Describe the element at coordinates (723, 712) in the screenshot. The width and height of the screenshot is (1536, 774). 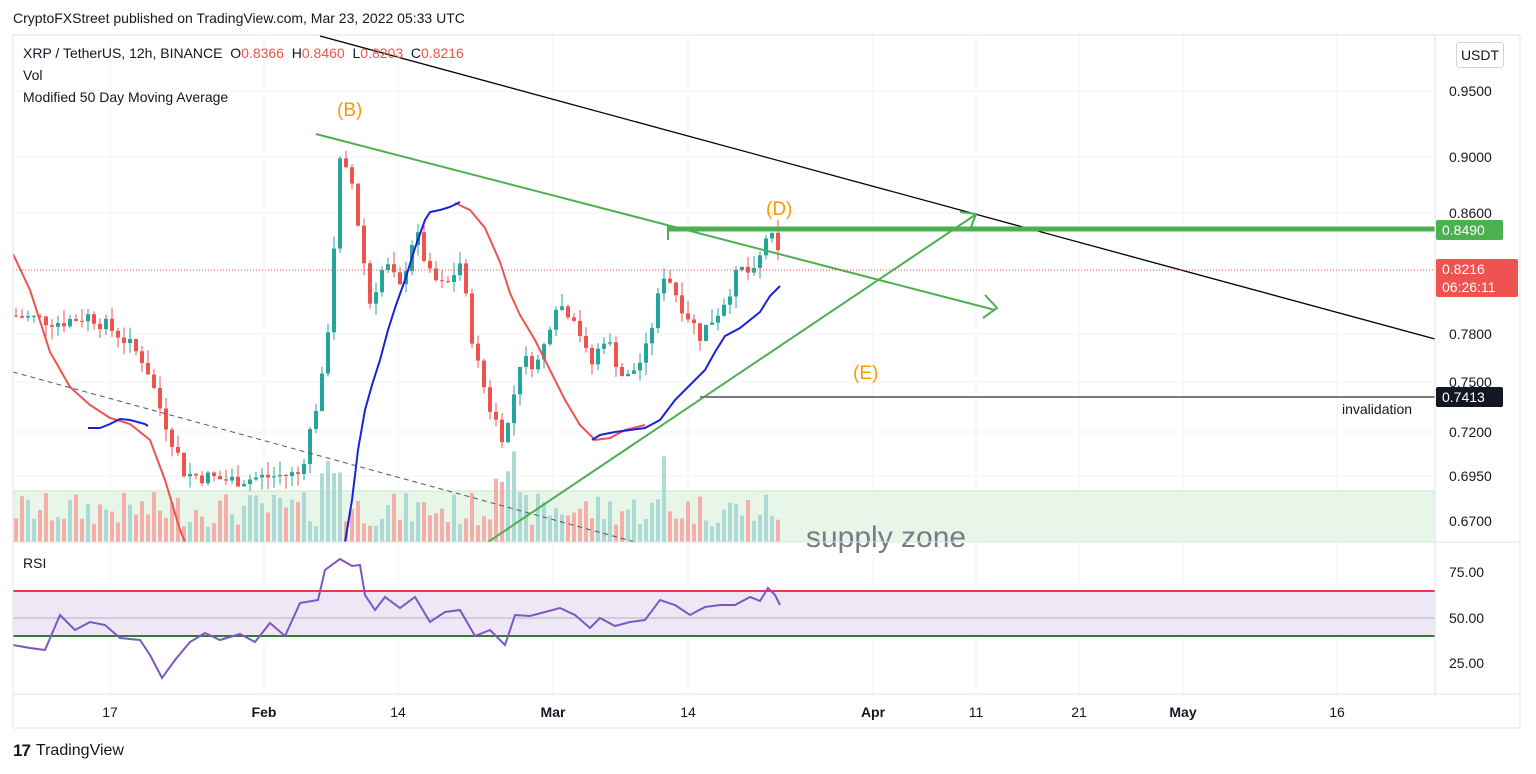
I see `time-axis: 17 Feb 14 Mar 14 Apr 11 21 May 16` at that location.